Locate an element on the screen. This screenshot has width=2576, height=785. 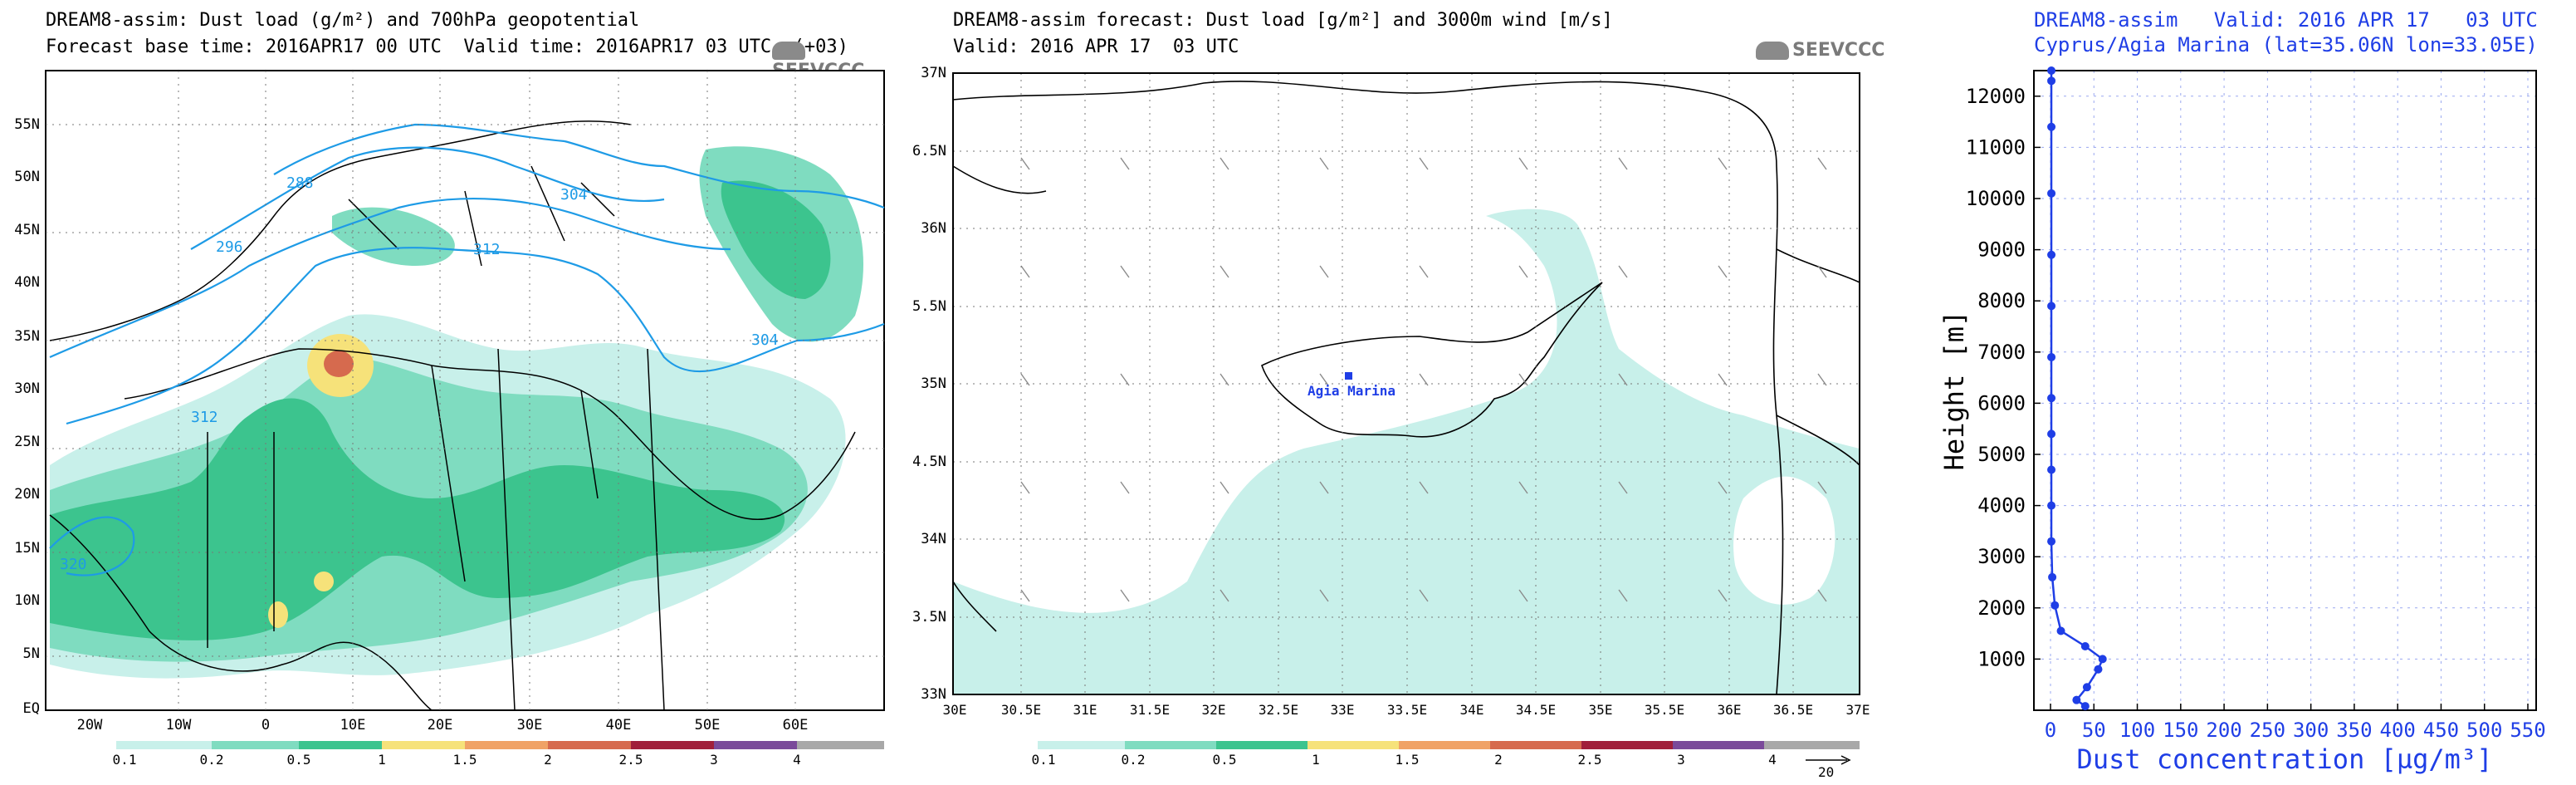
y-tick-label: 9000 is located at coordinates (2001, 250).